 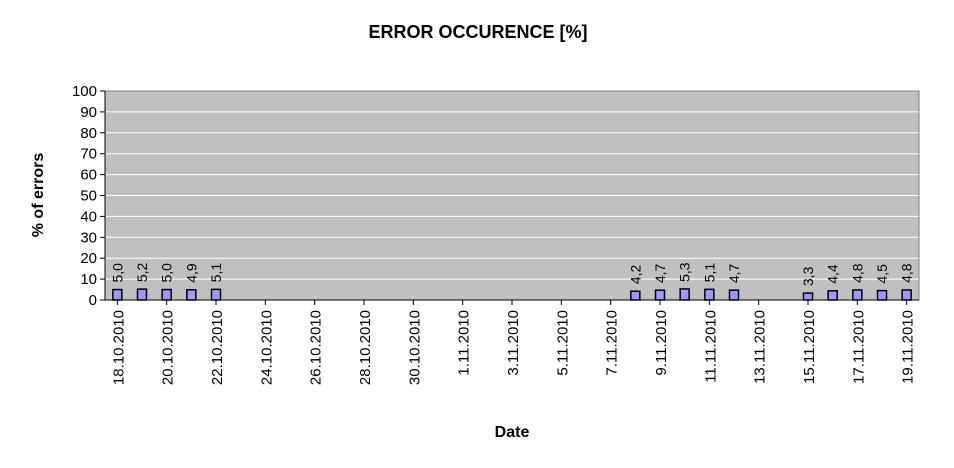 What do you see at coordinates (88, 237) in the screenshot?
I see `y-tick-label: 30` at bounding box center [88, 237].